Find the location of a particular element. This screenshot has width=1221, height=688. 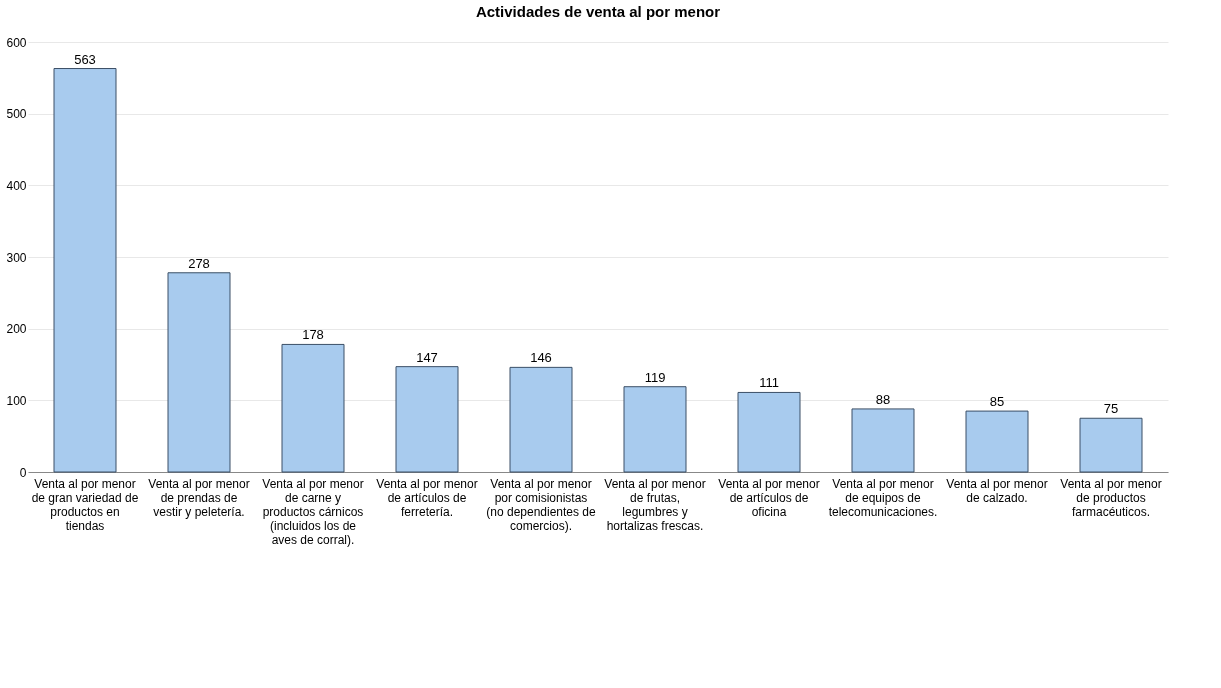

data-label: 88 is located at coordinates (883, 399).